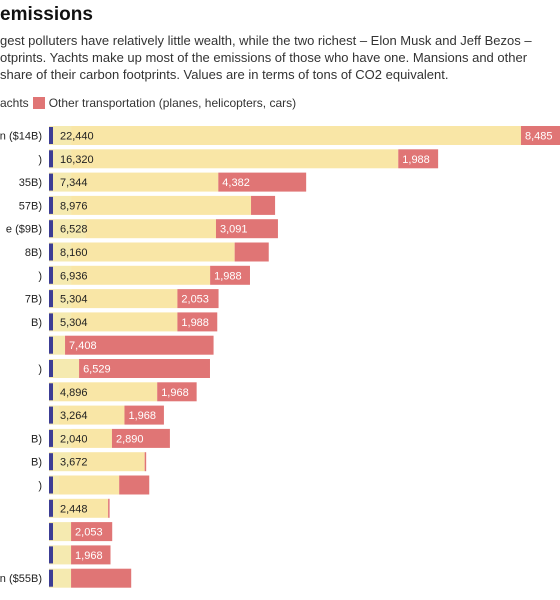 The width and height of the screenshot is (560, 600). What do you see at coordinates (74, 230) in the screenshot?
I see `bar-yacht-value: 6,528` at bounding box center [74, 230].